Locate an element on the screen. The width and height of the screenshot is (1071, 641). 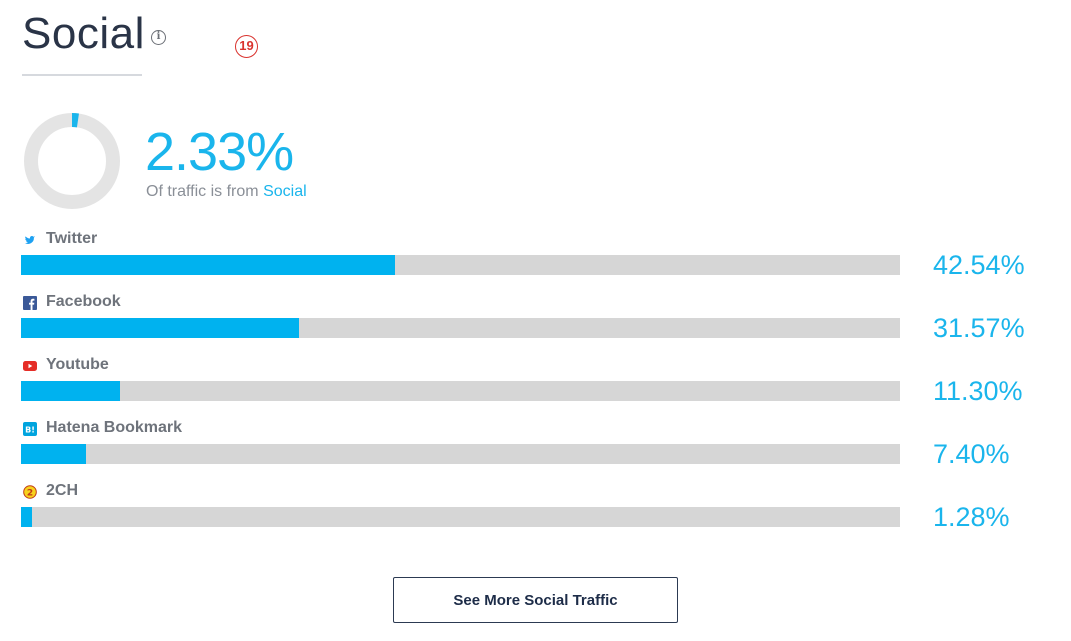
youtube-icon is located at coordinates (30, 366).